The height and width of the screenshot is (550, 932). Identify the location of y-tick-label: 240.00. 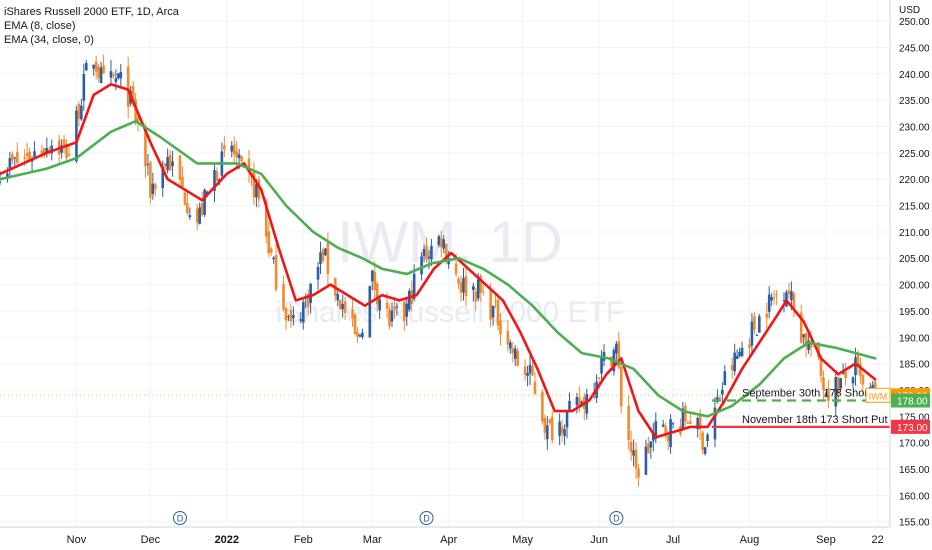
(914, 75).